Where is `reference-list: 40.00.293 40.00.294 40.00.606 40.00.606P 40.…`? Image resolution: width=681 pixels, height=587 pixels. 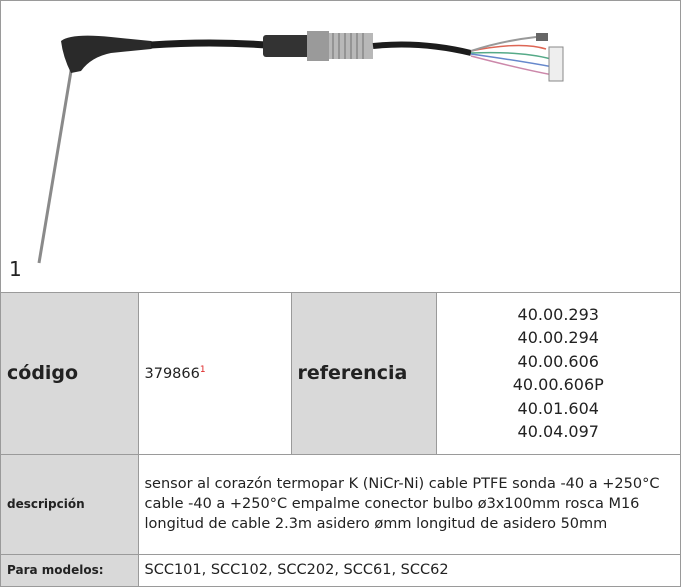
reference-list: 40.00.293 40.00.294 40.00.606 40.00.606P 40.… is located at coordinates (557, 374).